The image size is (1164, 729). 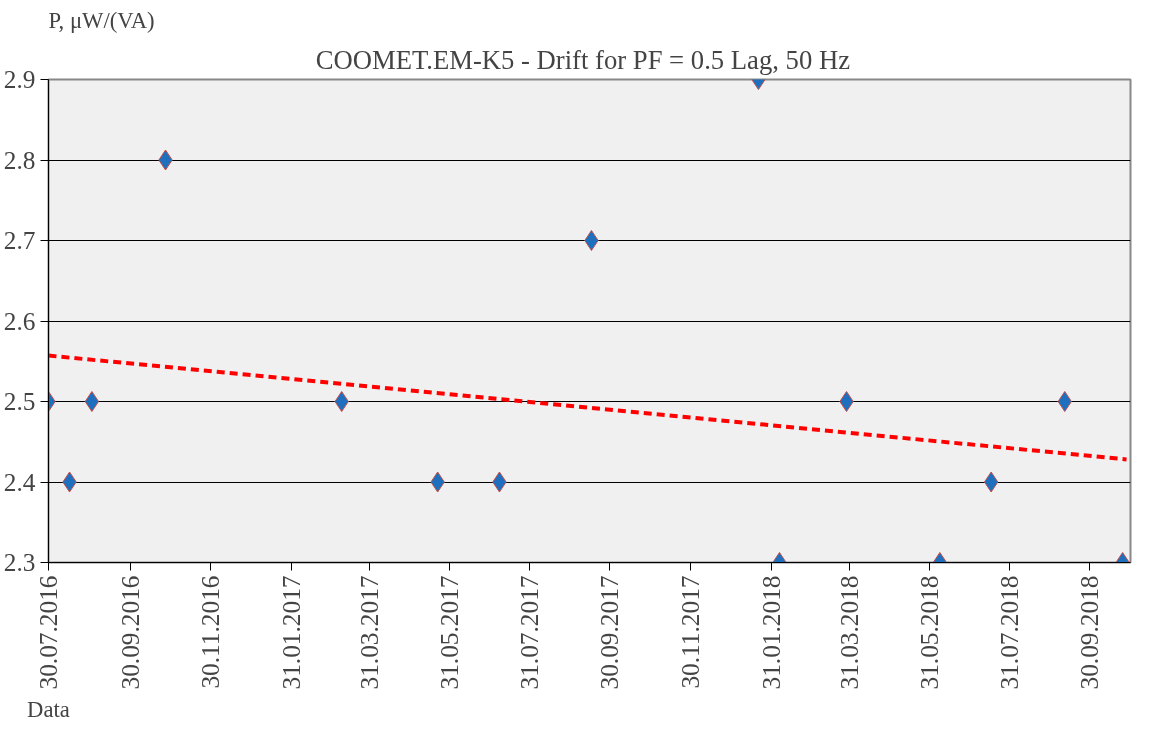 I want to click on y-tick-label: 2.8, so click(x=19, y=159).